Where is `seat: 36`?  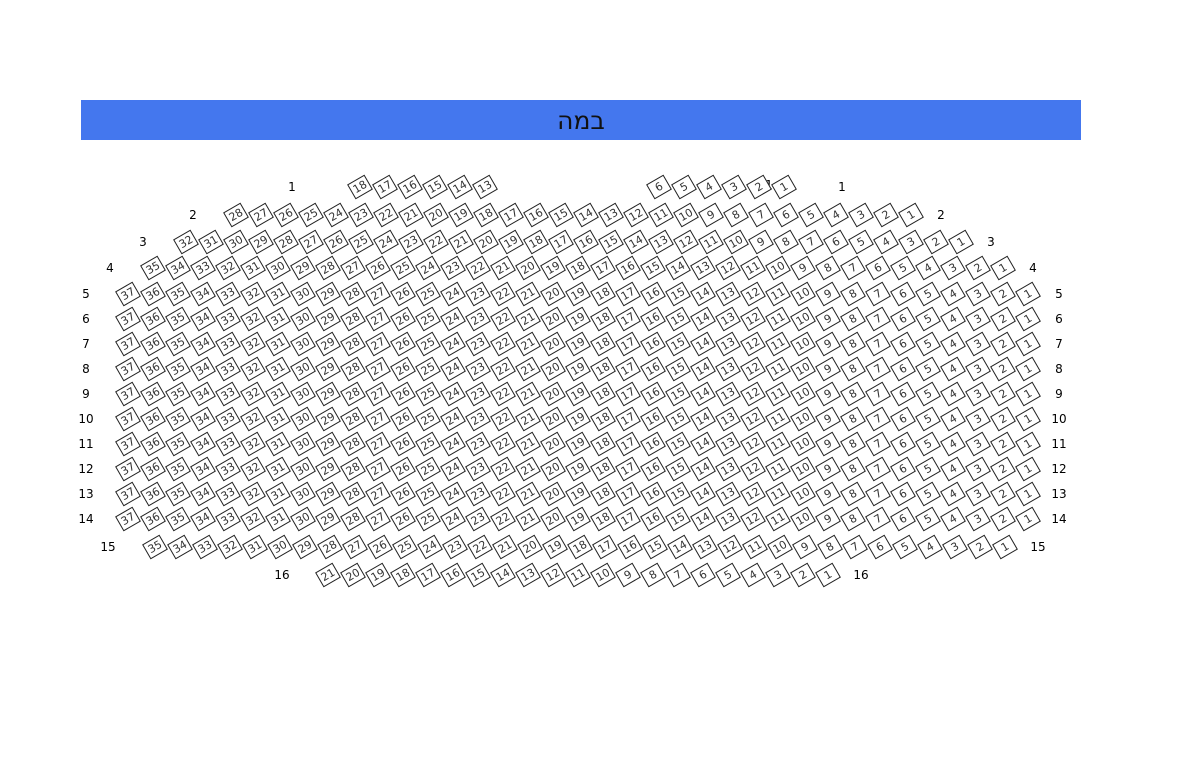
seat: 36 is located at coordinates (153, 519).